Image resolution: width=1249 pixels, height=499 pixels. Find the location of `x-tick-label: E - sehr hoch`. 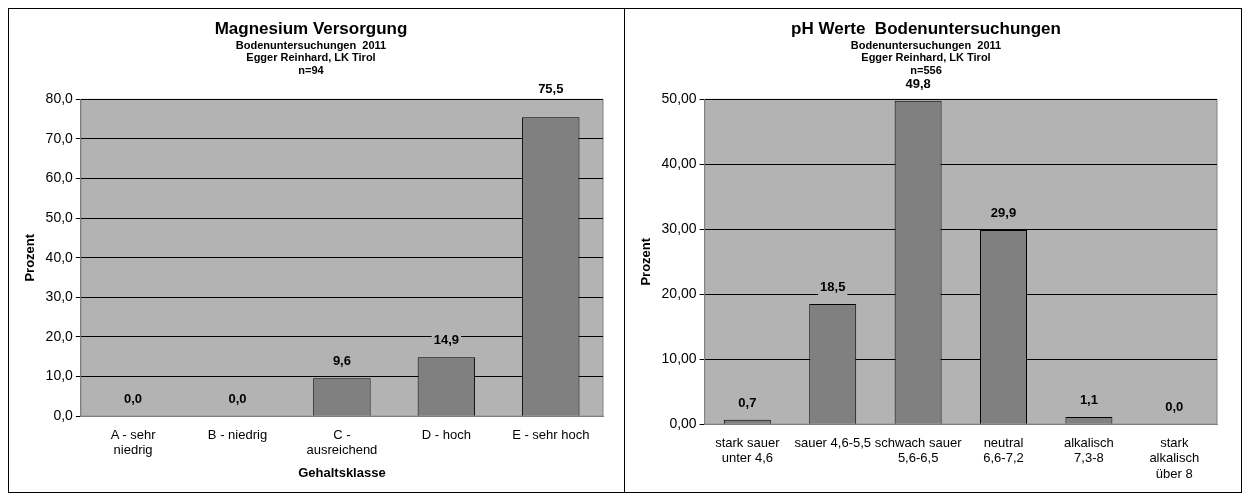

x-tick-label: E - sehr hoch is located at coordinates (551, 434).